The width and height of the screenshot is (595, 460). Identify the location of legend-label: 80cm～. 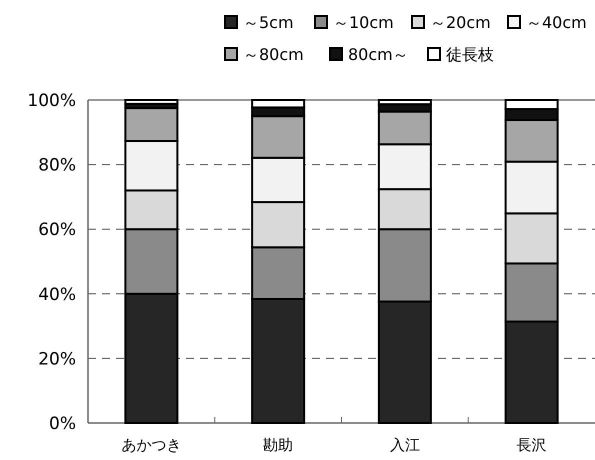
(378, 54).